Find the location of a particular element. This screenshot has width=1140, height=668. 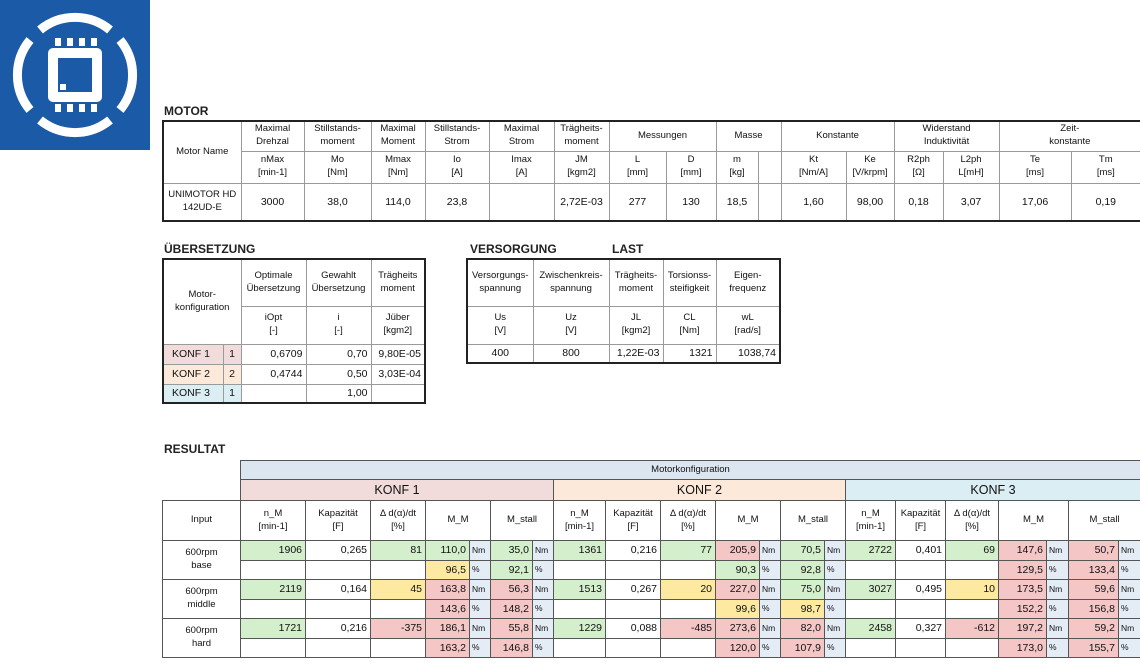

table-row: 143,6% 148,2% 99,6% 98,7% 152,2% 156,8% is located at coordinates (651, 609).